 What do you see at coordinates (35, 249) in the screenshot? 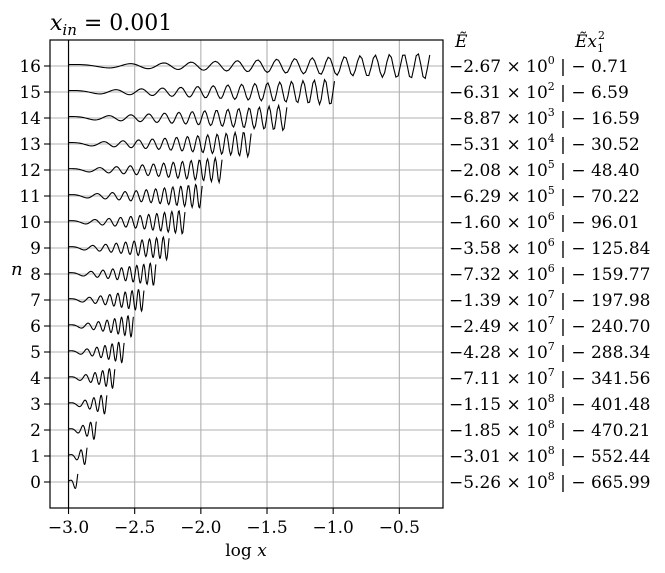
I see `y-tick-label: 9` at bounding box center [35, 249].